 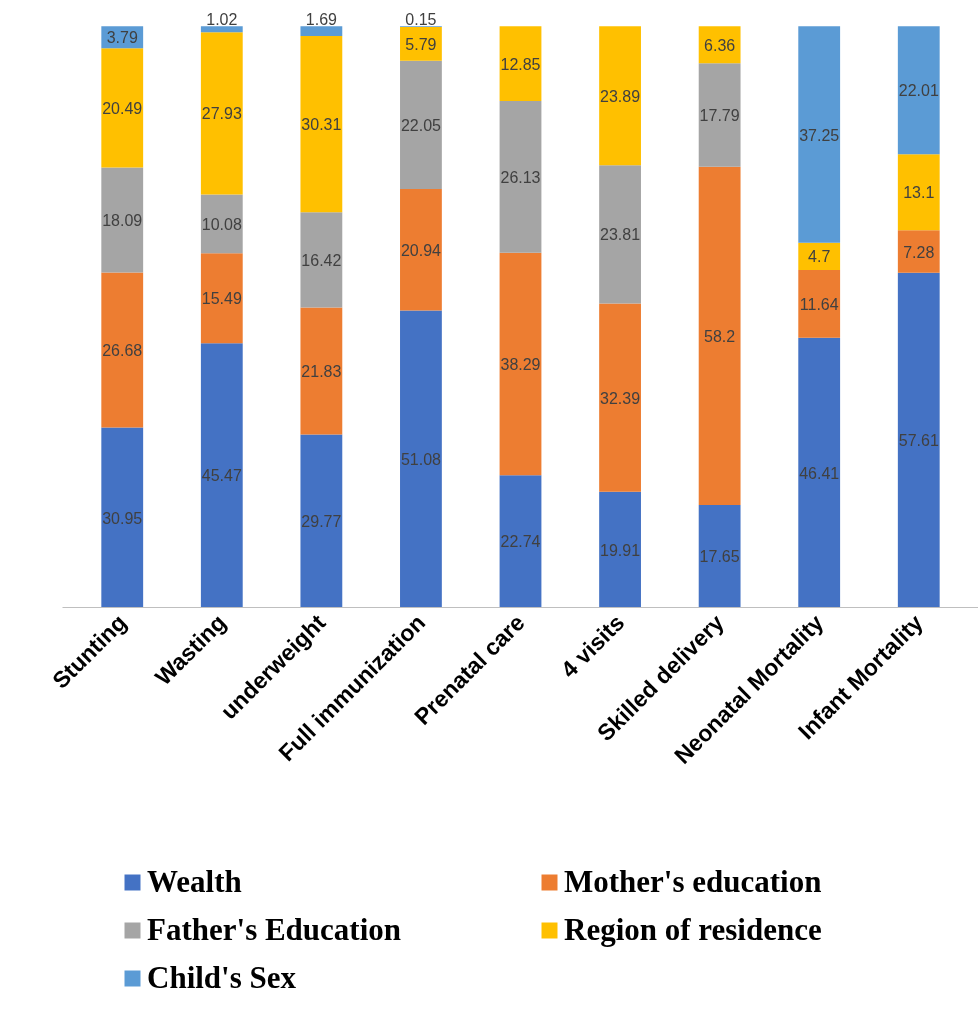 What do you see at coordinates (321, 20) in the screenshot?
I see `data-label: 1.69` at bounding box center [321, 20].